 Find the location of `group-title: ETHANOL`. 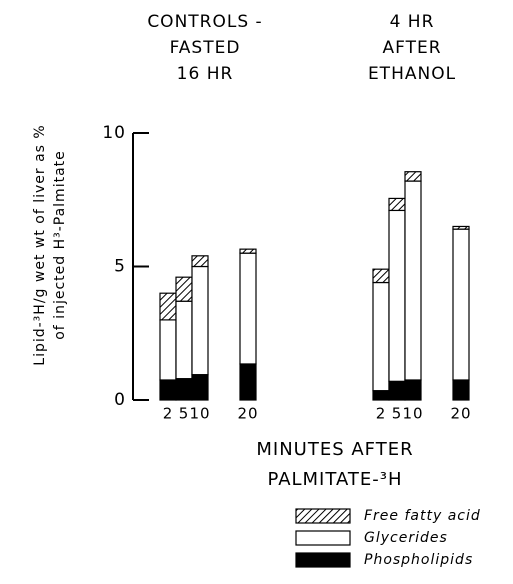

group-title: ETHANOL is located at coordinates (412, 74).